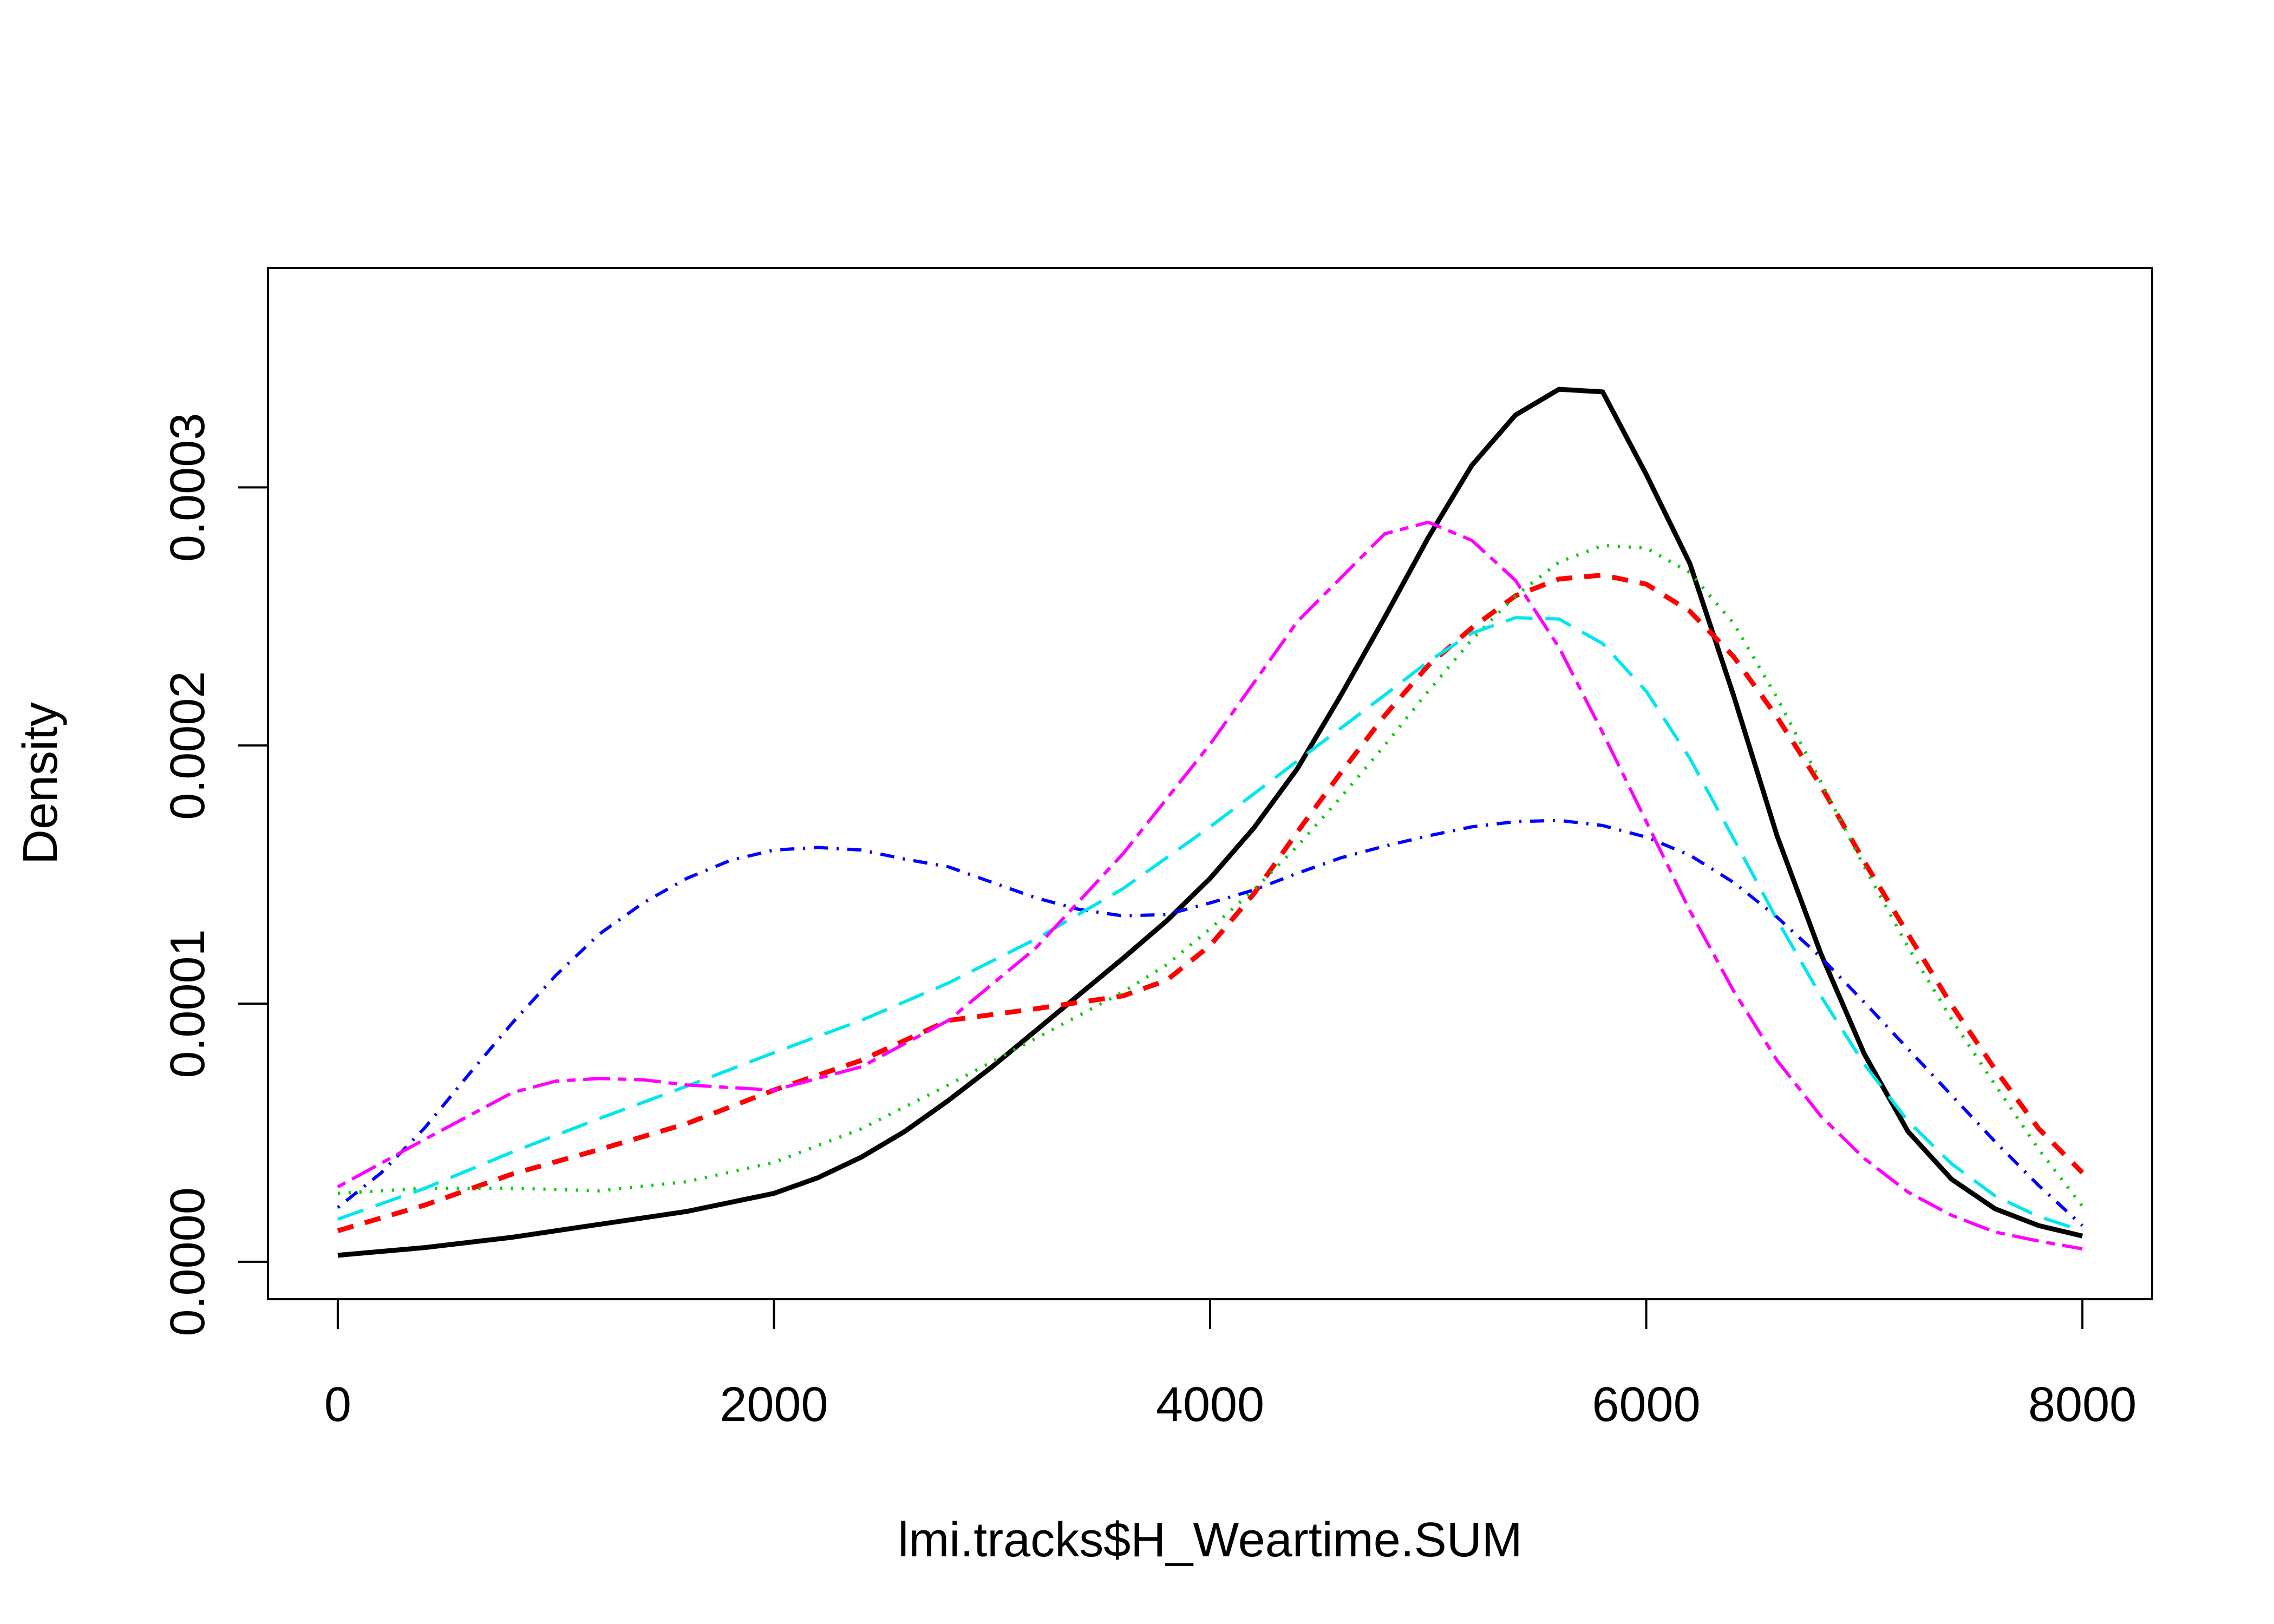 This screenshot has height=1624, width=2274. Describe the element at coordinates (188, 488) in the screenshot. I see `y-tick-label: 0.0003` at that location.